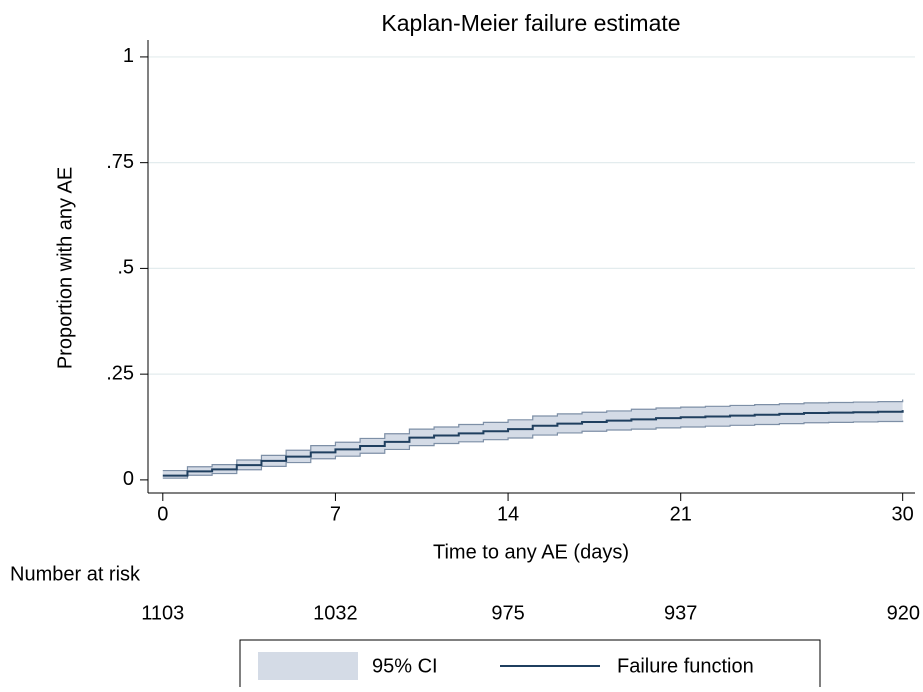 Image resolution: width=923 pixels, height=692 pixels. I want to click on ci-upper, so click(533, 435).